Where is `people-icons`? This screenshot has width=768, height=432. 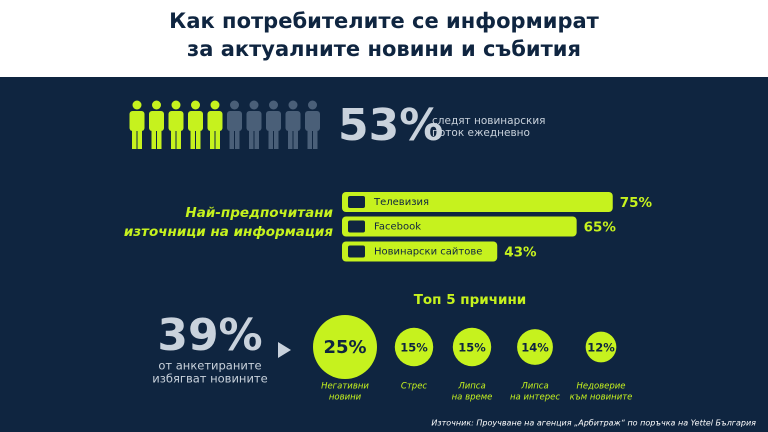
people-icons is located at coordinates (224, 124).